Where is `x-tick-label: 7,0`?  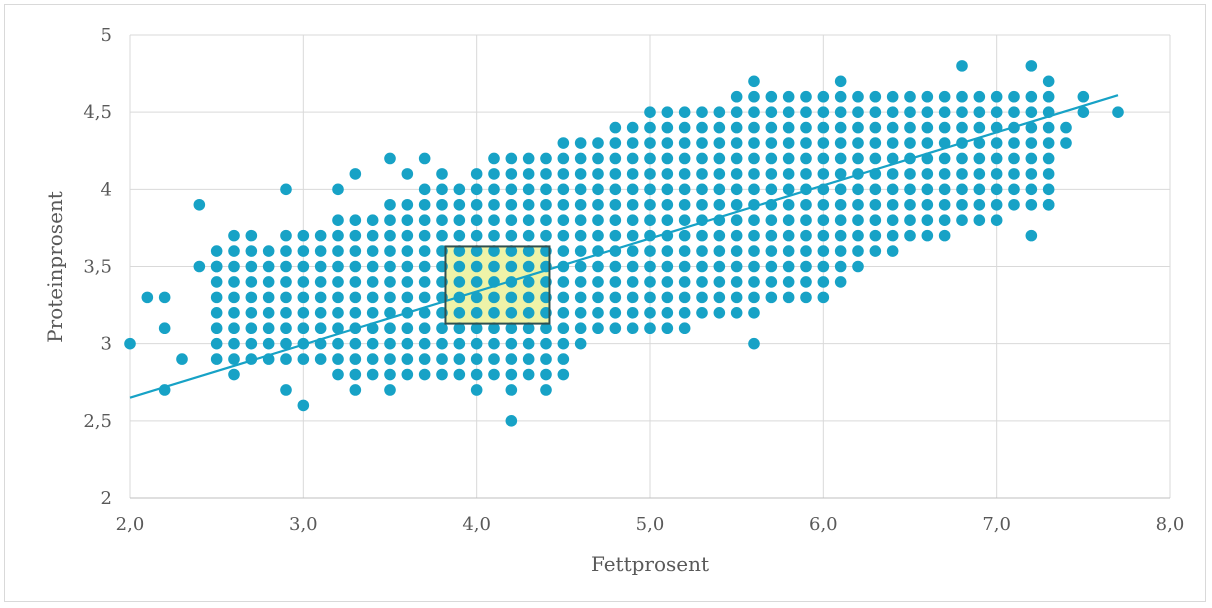
x-tick-label: 7,0 is located at coordinates (996, 524).